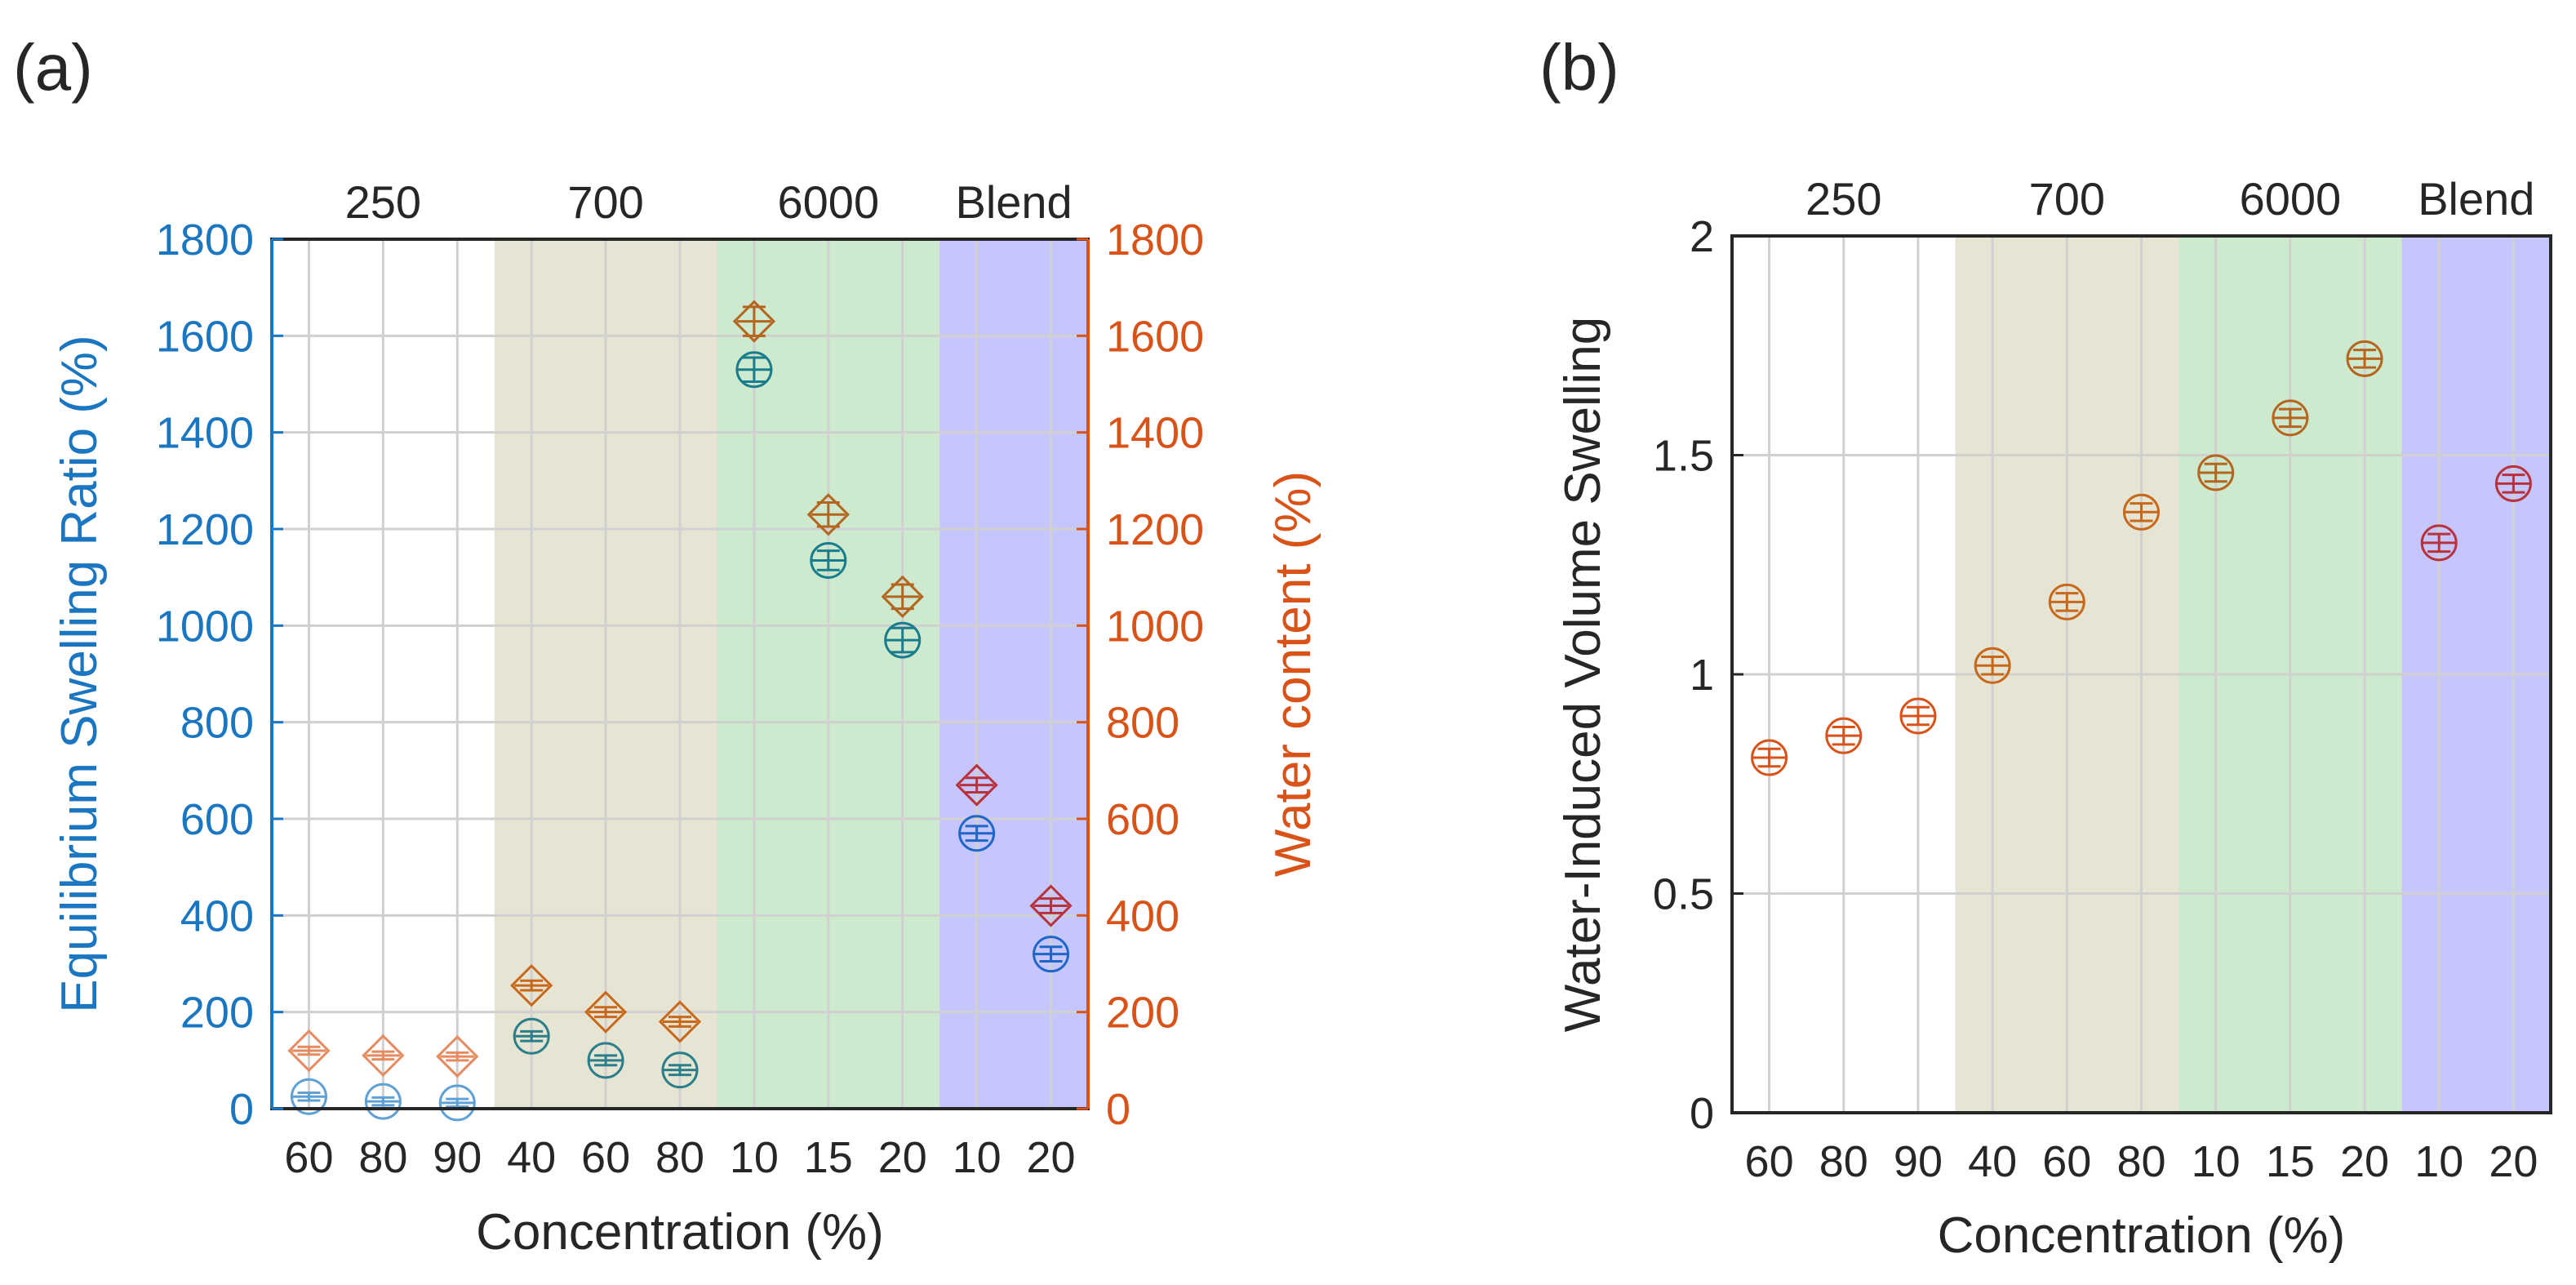 This screenshot has height=1285, width=2576. What do you see at coordinates (2169, 199) in the screenshot?
I see `panel-b-group-labels: 250 700 6000 Blend` at bounding box center [2169, 199].